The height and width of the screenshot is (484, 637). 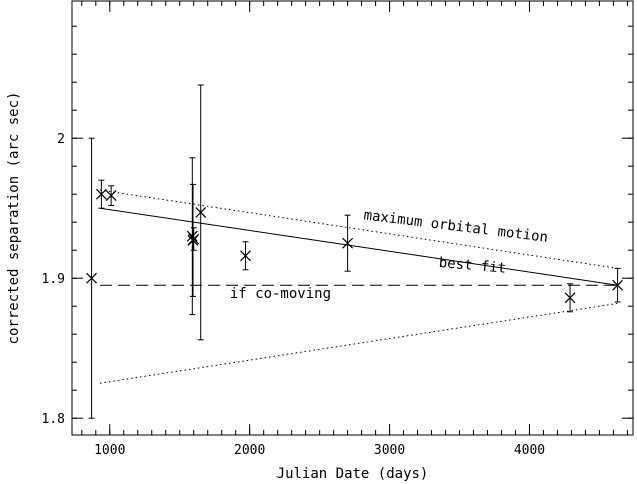 I want to click on x-tick-label: 4000, so click(x=529, y=450).